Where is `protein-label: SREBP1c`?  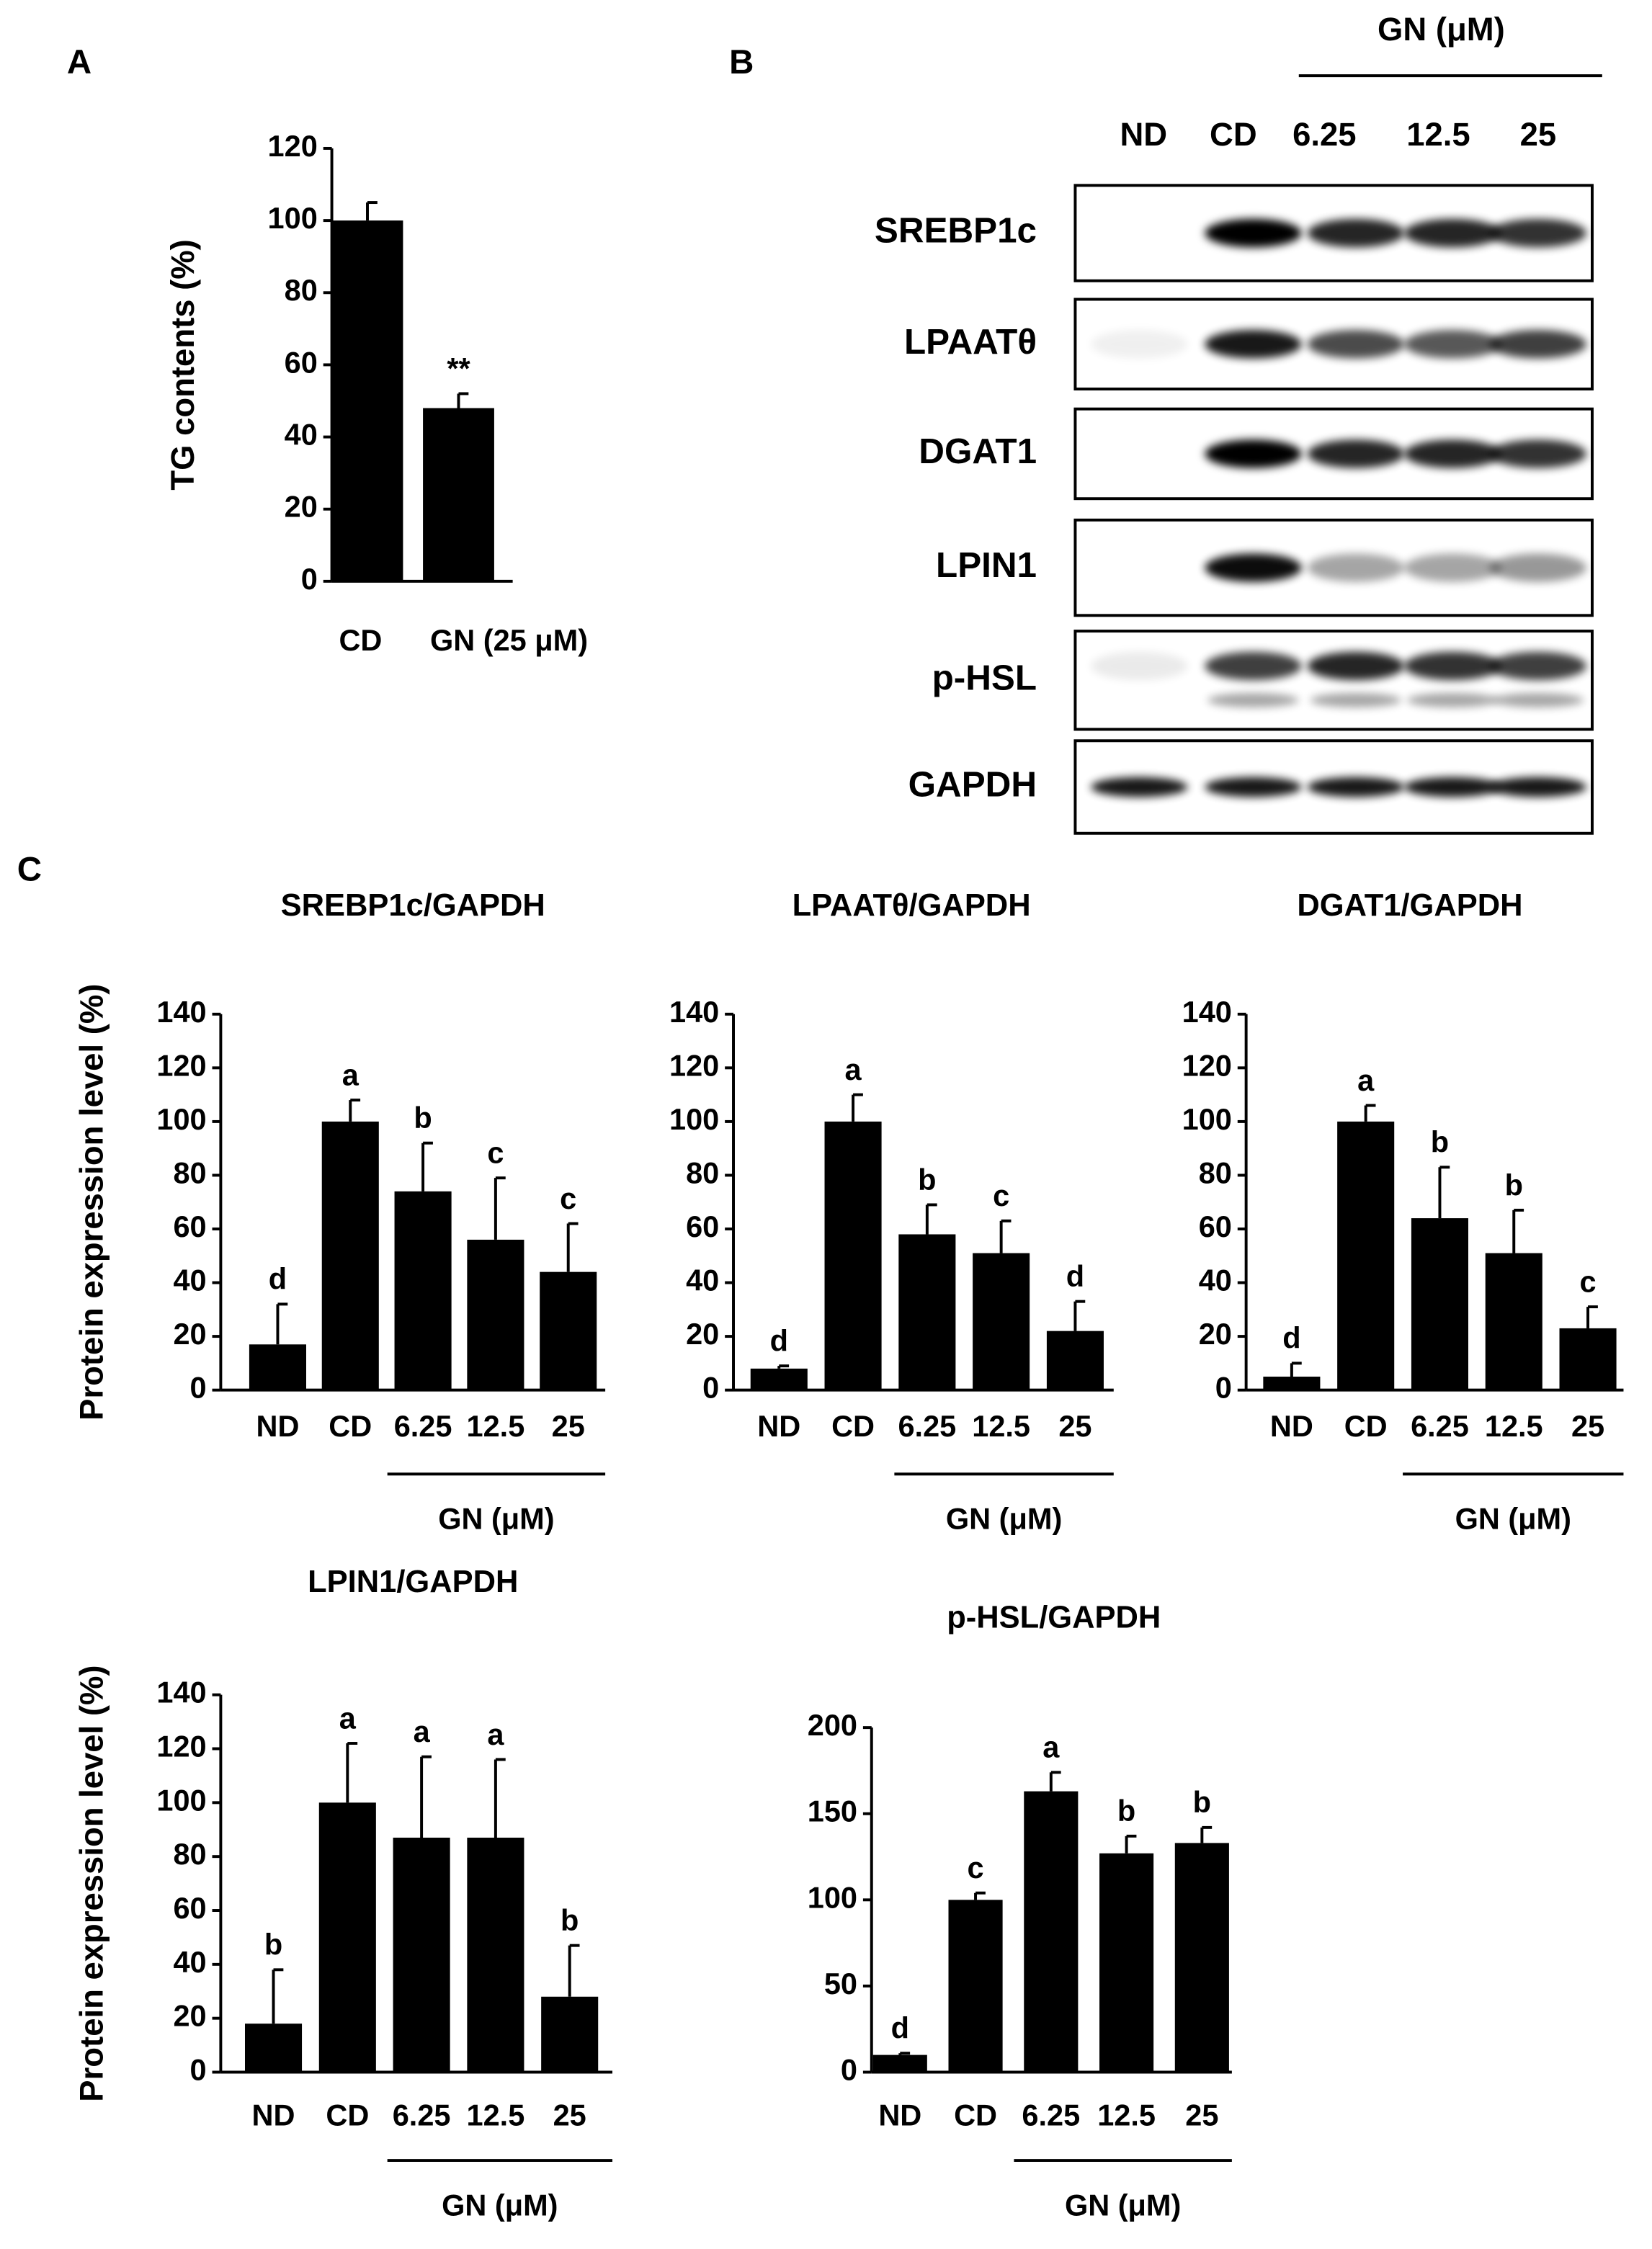
protein-label: SREBP1c is located at coordinates (956, 231).